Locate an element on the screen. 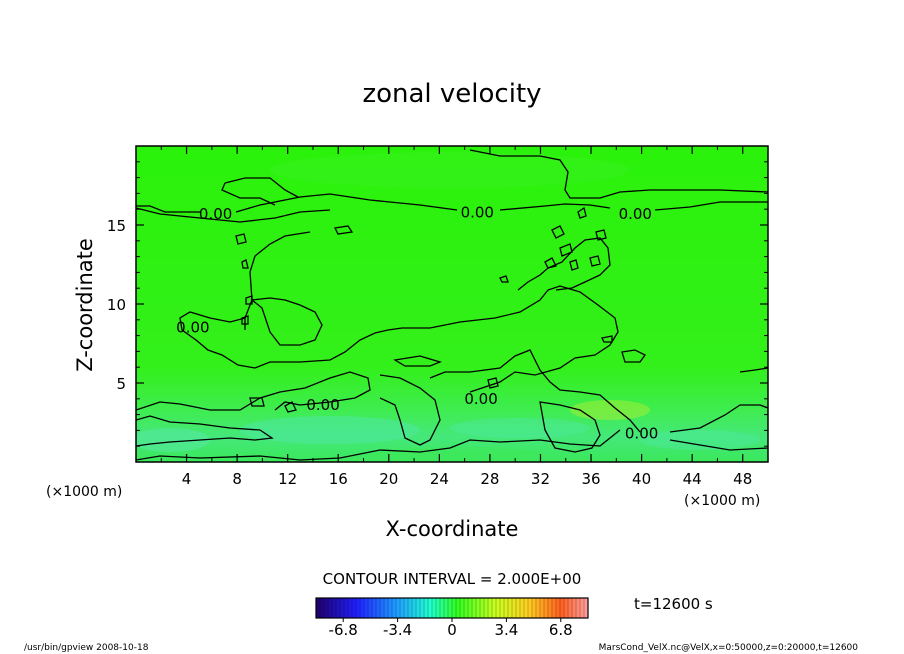 This screenshot has width=904, height=654. time-label: t=12600 s is located at coordinates (673, 604).